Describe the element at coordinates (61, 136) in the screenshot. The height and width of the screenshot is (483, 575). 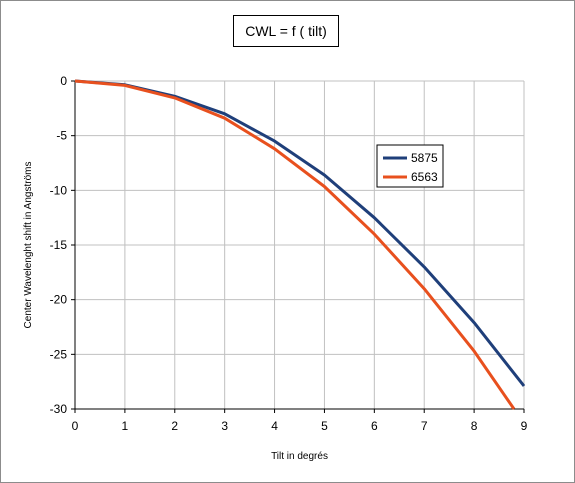
I see `y-tick-label: -5` at that location.